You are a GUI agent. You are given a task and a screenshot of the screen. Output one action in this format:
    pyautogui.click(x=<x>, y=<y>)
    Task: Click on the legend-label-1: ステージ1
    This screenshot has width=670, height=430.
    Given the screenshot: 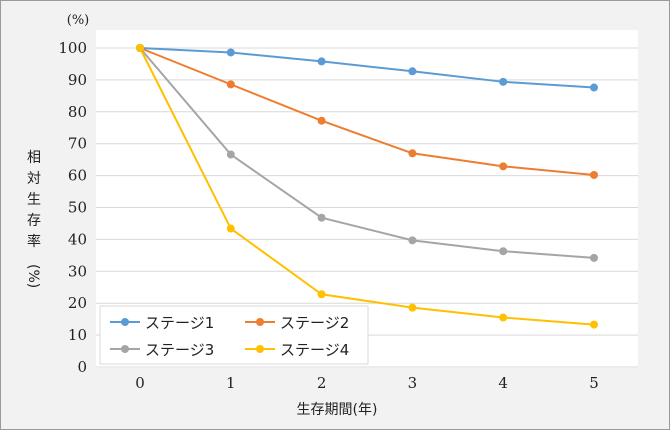 What is the action you would take?
    pyautogui.click(x=179, y=323)
    